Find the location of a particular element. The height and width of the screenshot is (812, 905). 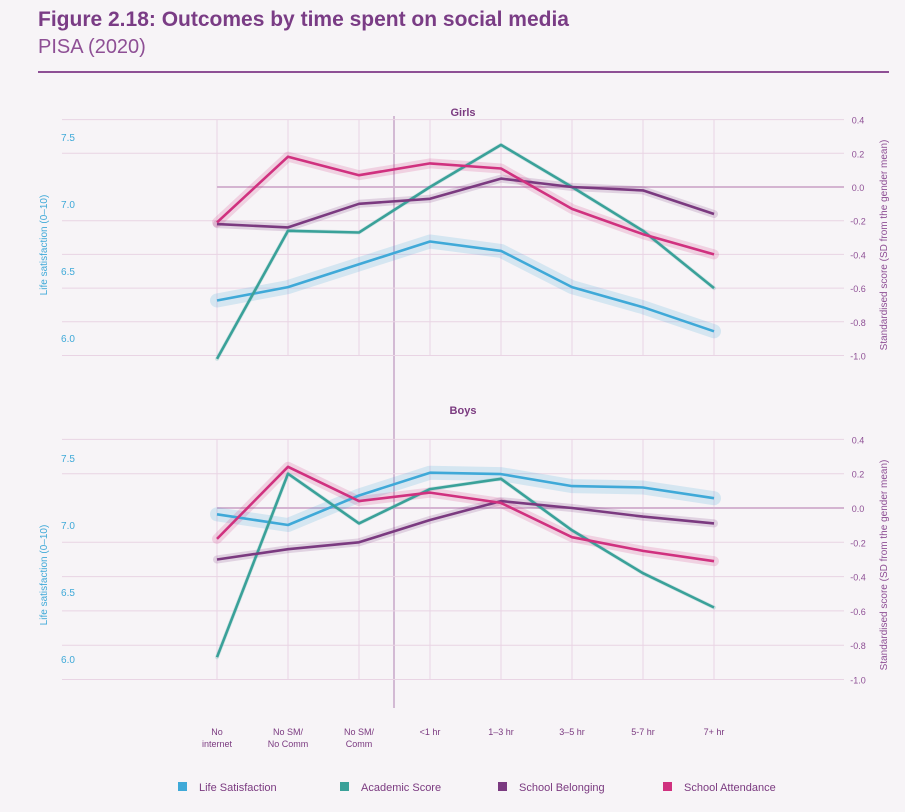

x-tick-label: <1 hr is located at coordinates (430, 732).